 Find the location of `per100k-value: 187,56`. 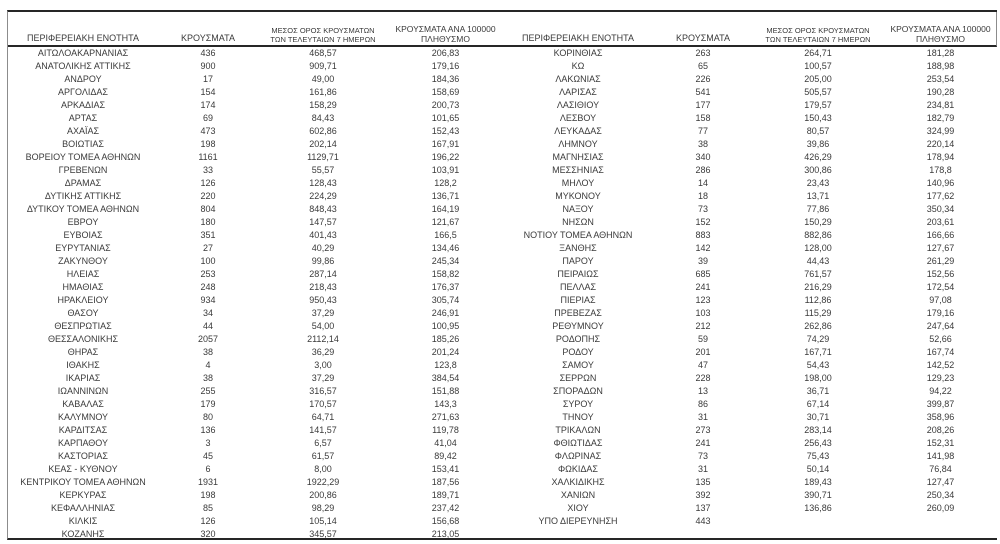

per100k-value: 187,56 is located at coordinates (445, 482).